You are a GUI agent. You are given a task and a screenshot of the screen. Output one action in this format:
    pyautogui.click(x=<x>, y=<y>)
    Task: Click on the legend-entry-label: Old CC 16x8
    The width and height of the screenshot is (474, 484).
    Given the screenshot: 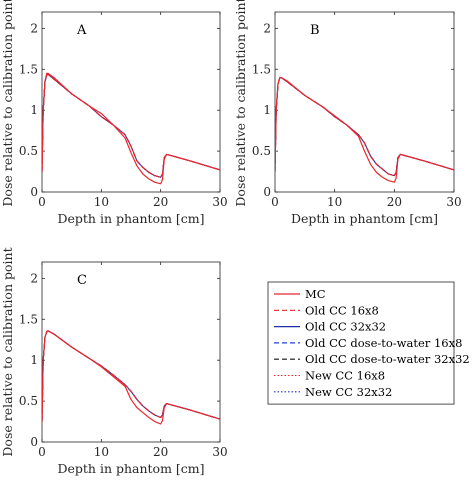 What is the action you would take?
    pyautogui.click(x=342, y=310)
    